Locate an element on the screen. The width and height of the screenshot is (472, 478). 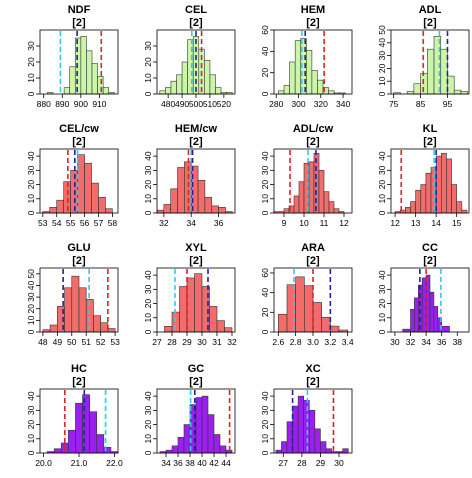
x-tick-label: 2.6 is located at coordinates (278, 342).